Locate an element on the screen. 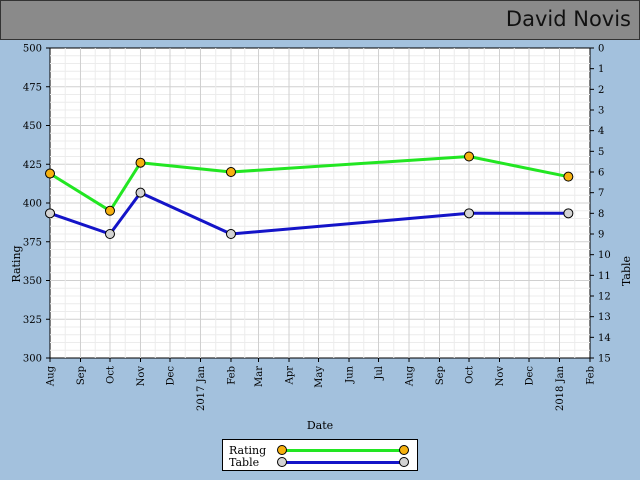 This screenshot has height=480, width=640. left-tick-label: 425 is located at coordinates (32, 165).